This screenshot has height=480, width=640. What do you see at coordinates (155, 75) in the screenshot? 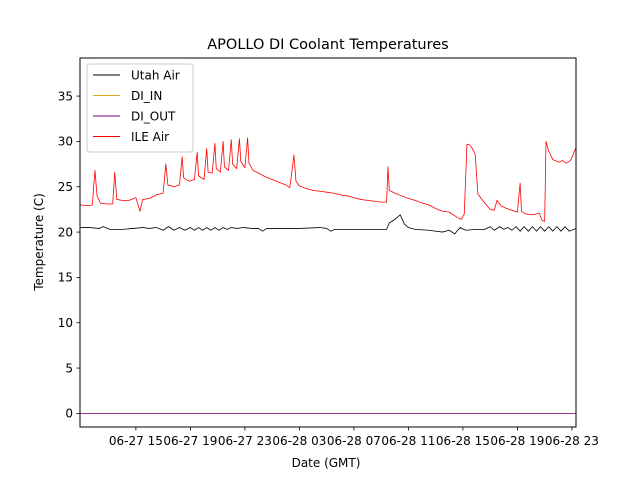
I see `legend-label-utah-air: Utah Air` at bounding box center [155, 75].